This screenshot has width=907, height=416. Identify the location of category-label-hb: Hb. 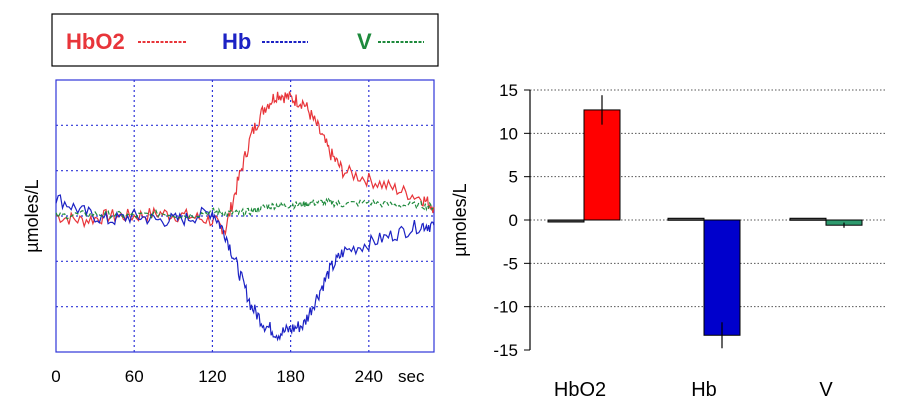
(704, 390).